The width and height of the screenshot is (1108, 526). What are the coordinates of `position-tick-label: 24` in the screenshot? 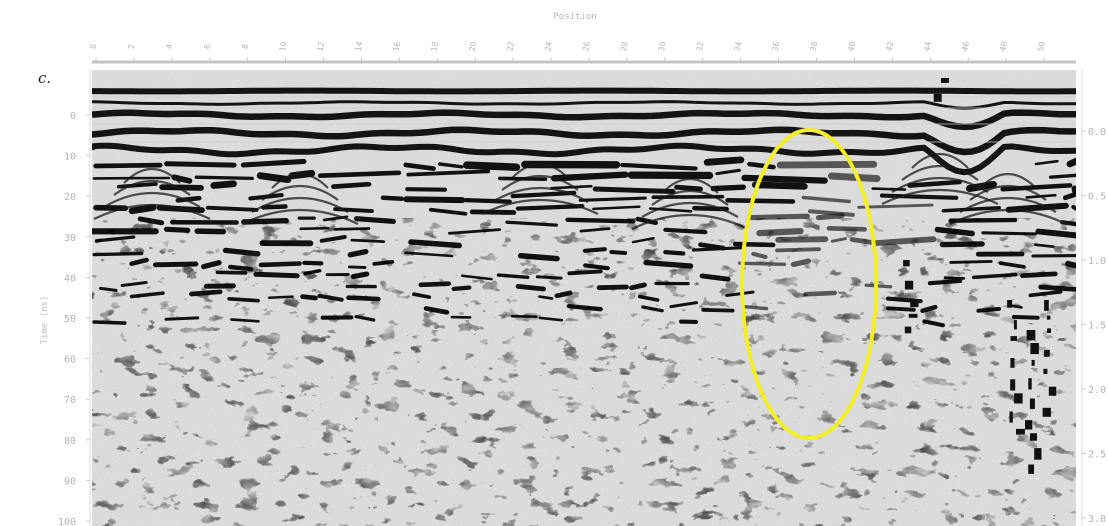 It's located at (548, 46).